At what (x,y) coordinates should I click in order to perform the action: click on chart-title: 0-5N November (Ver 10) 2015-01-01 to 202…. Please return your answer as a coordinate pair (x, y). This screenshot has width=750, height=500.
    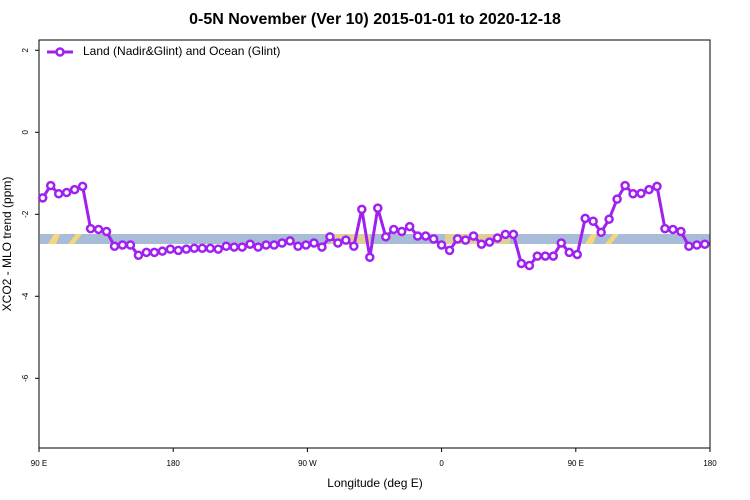
    Looking at the image, I should click on (375, 19).